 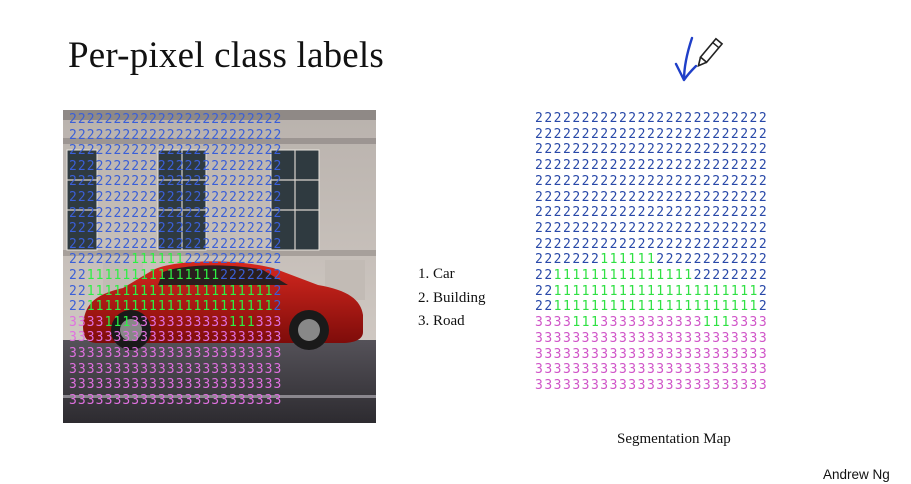 What do you see at coordinates (856, 474) in the screenshot?
I see `author-credit: Andrew Ng` at bounding box center [856, 474].